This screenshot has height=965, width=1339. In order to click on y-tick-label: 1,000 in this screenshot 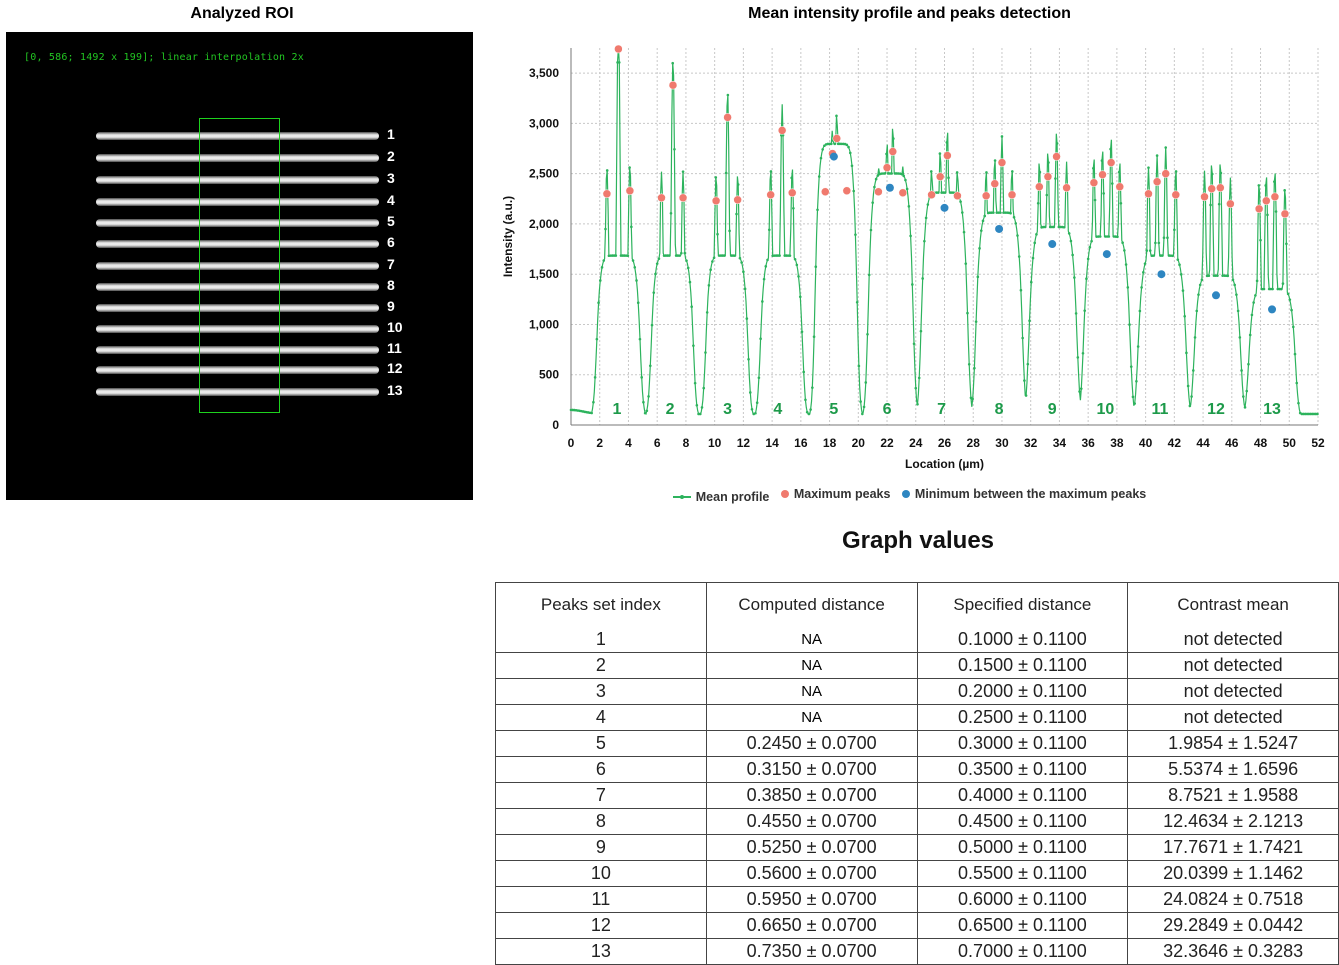, I will do `click(544, 324)`.